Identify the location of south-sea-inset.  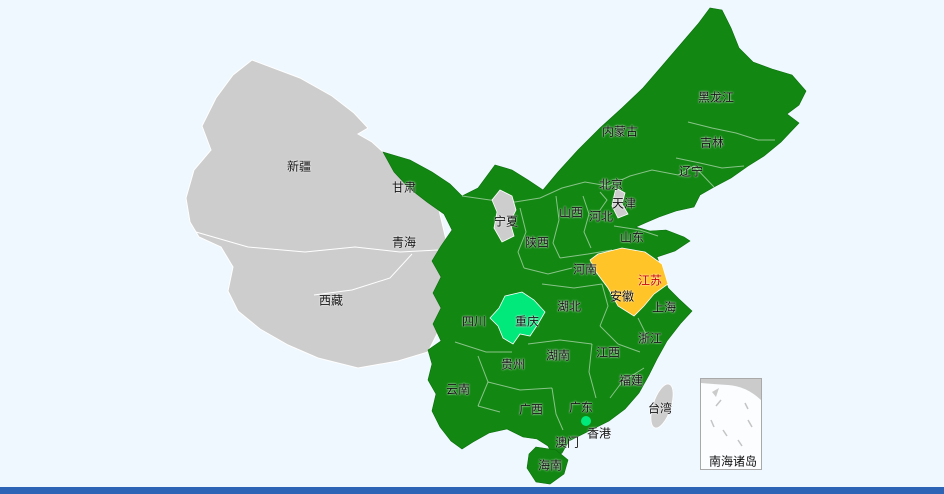
(731, 424).